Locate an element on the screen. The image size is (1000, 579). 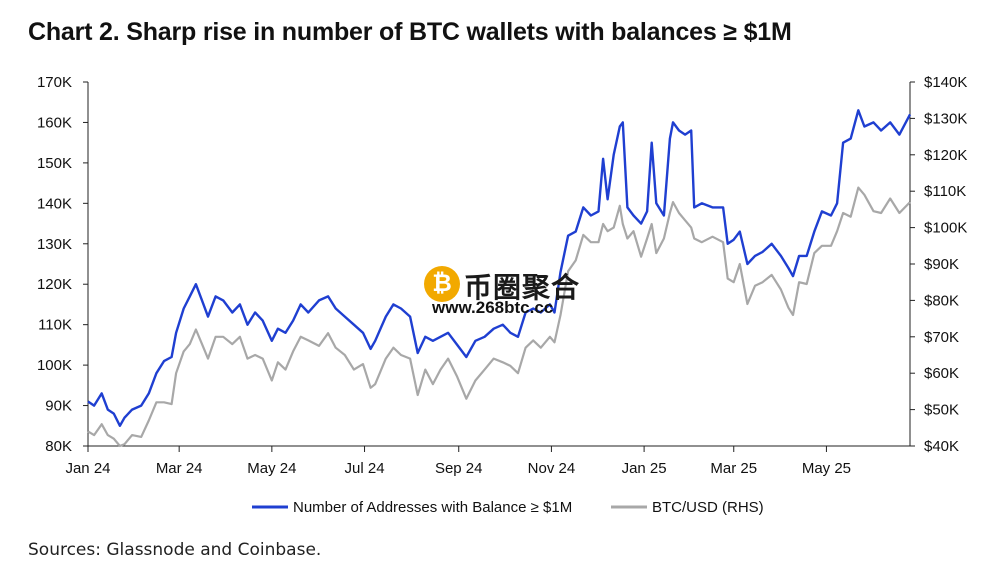
y-left-tick-label: 100K is located at coordinates (54, 365).